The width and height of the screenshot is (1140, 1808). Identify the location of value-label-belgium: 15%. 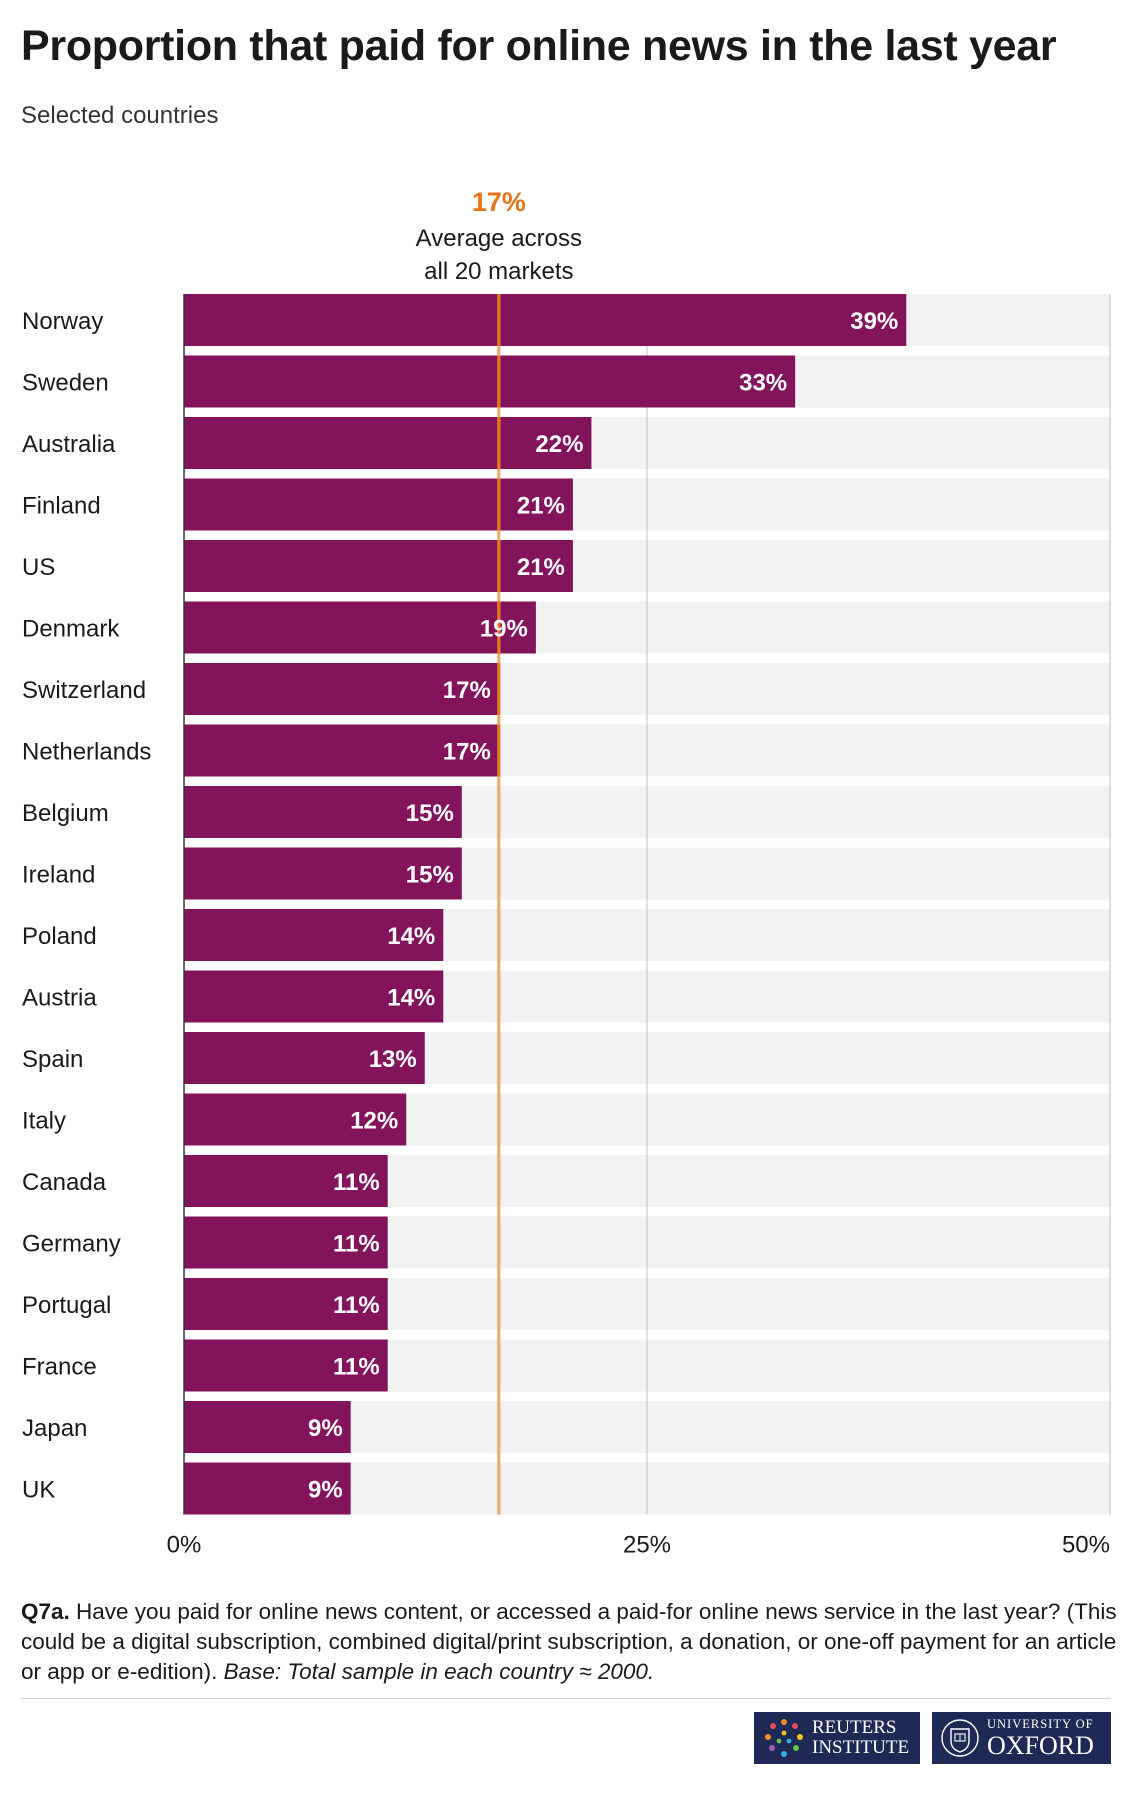
(430, 813).